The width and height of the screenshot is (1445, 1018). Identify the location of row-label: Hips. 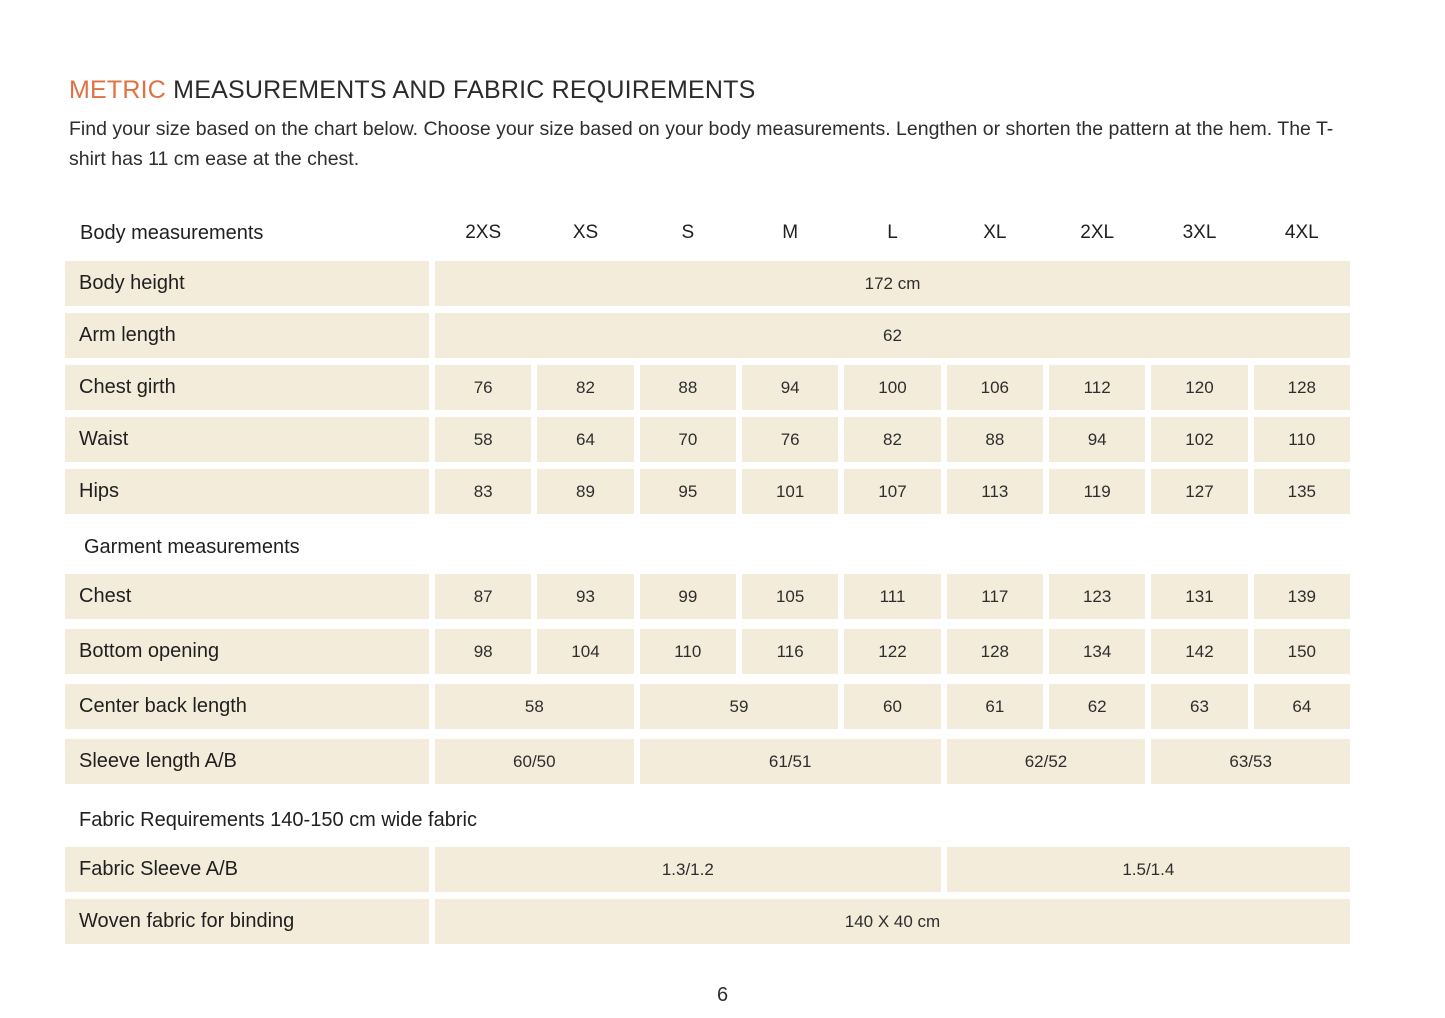
(247, 491).